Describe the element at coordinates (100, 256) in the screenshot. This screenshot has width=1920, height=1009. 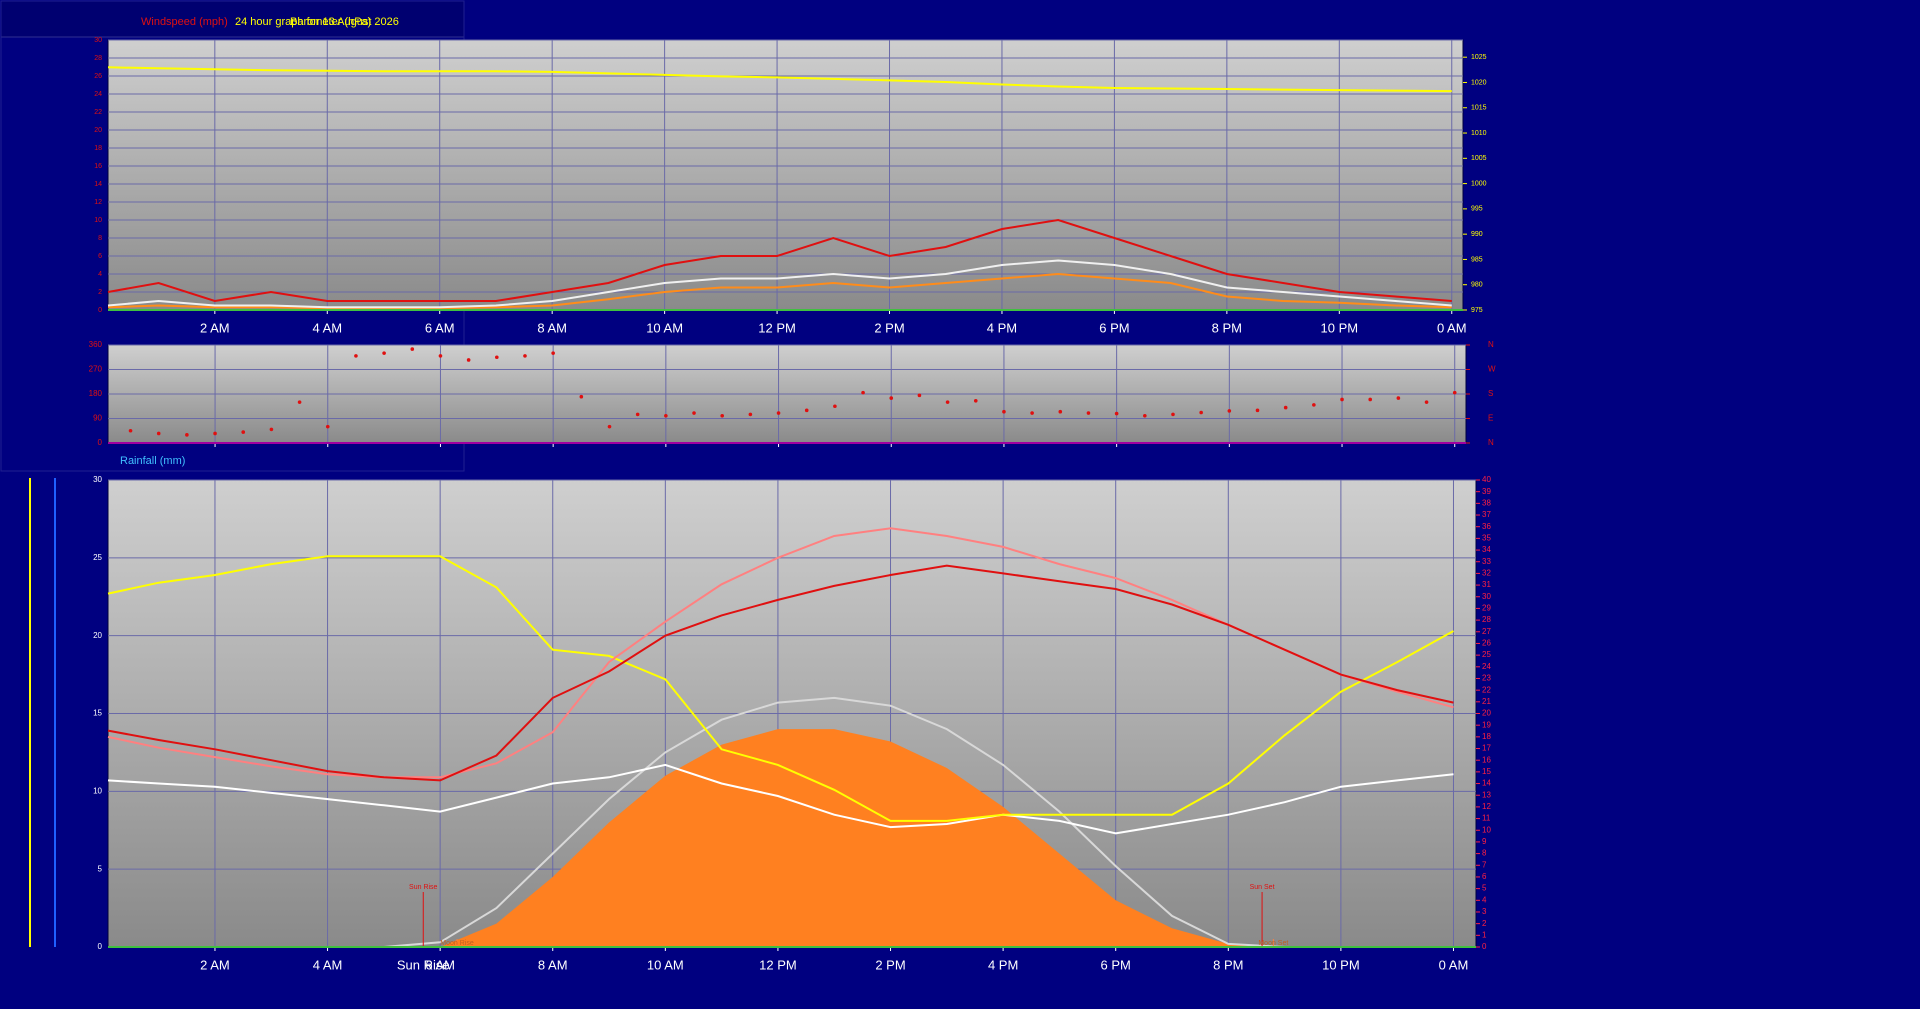
I see `y-tick-label: 6` at that location.